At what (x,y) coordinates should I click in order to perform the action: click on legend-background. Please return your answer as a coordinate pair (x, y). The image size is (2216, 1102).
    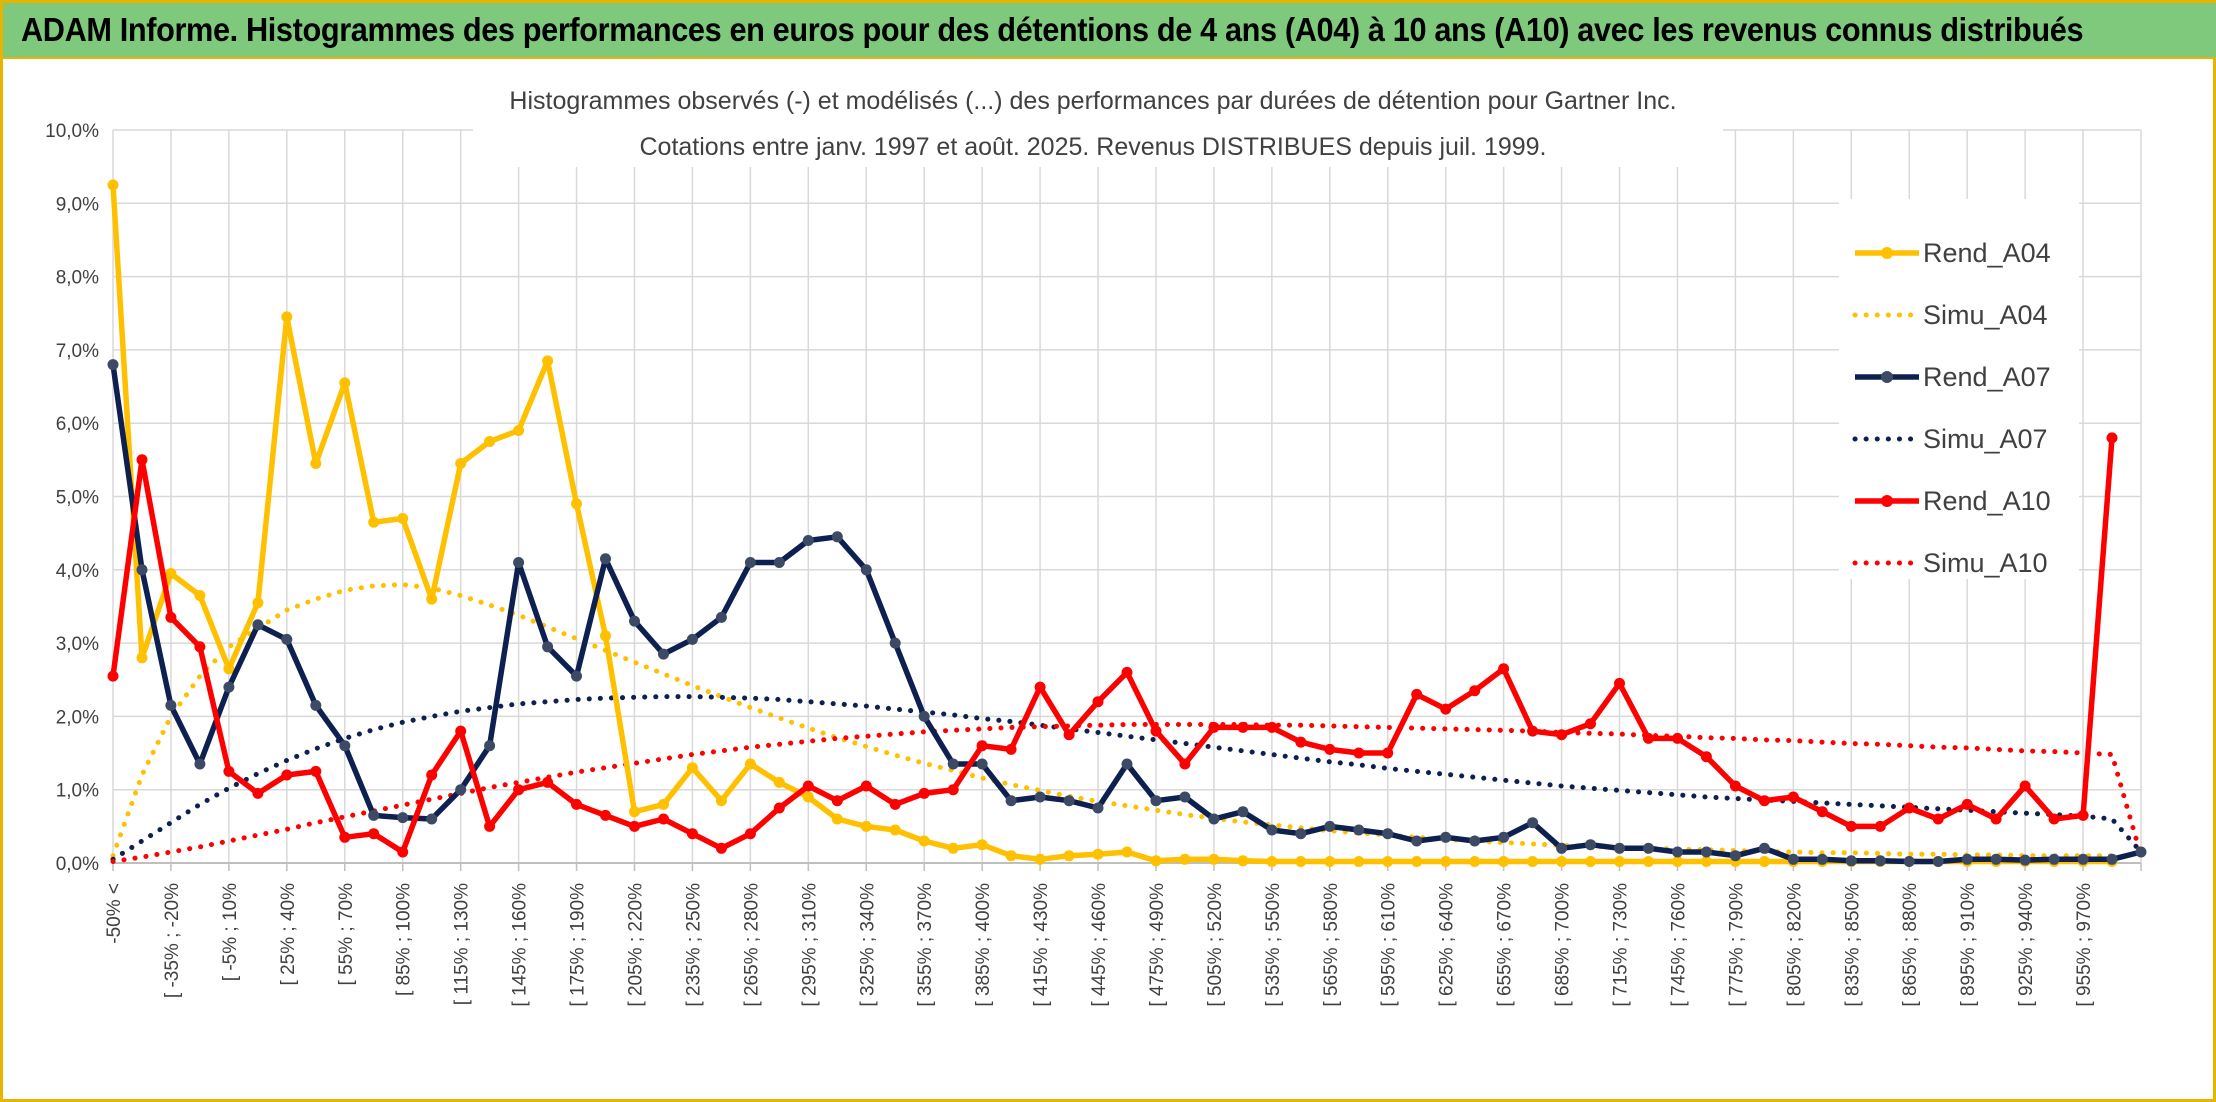
    Looking at the image, I should click on (1959, 389).